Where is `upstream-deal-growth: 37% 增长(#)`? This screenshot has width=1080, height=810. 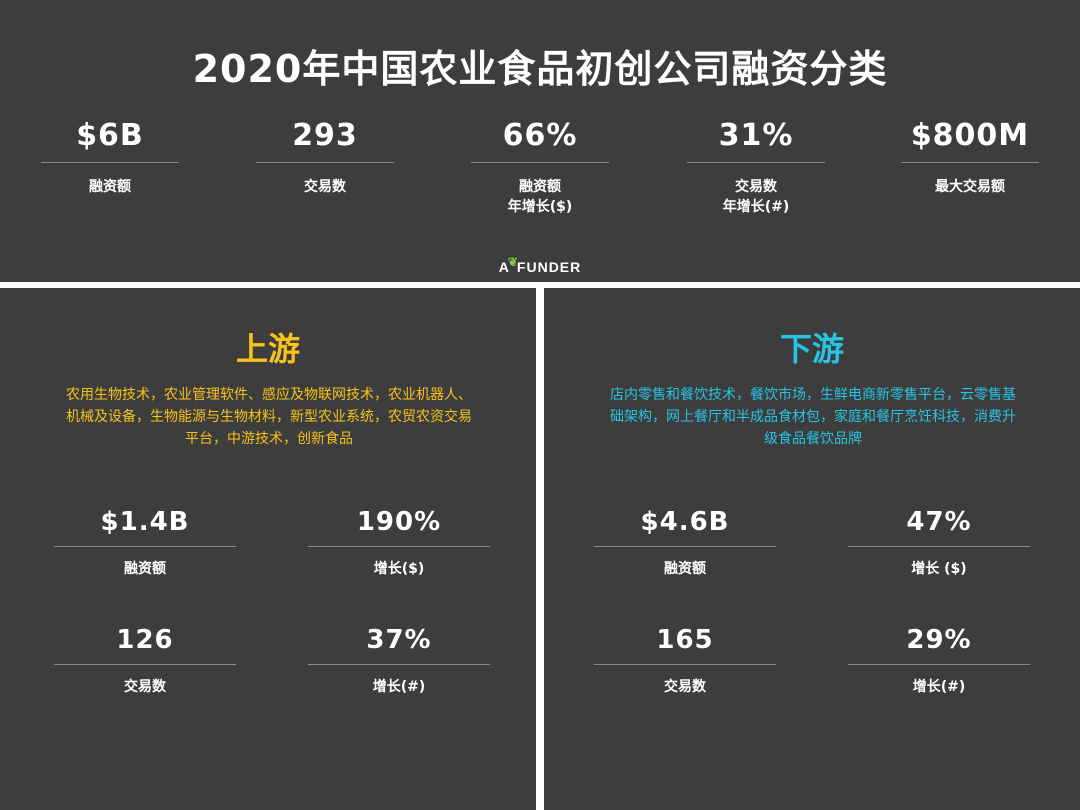 upstream-deal-growth: 37% 增长(#) is located at coordinates (399, 659).